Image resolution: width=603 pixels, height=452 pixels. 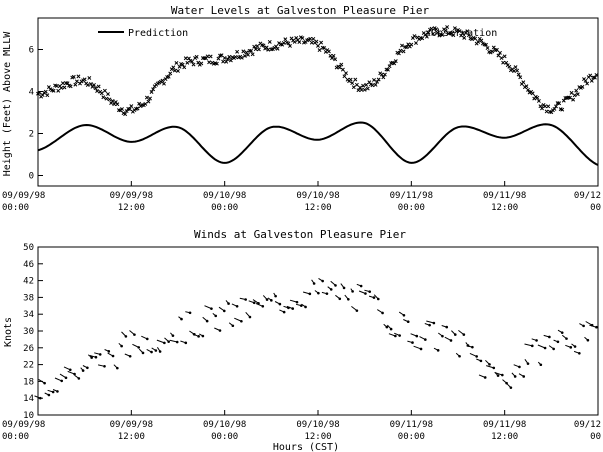 I want to click on wind-x-tick-date: 09/09/98, so click(x=23, y=425).